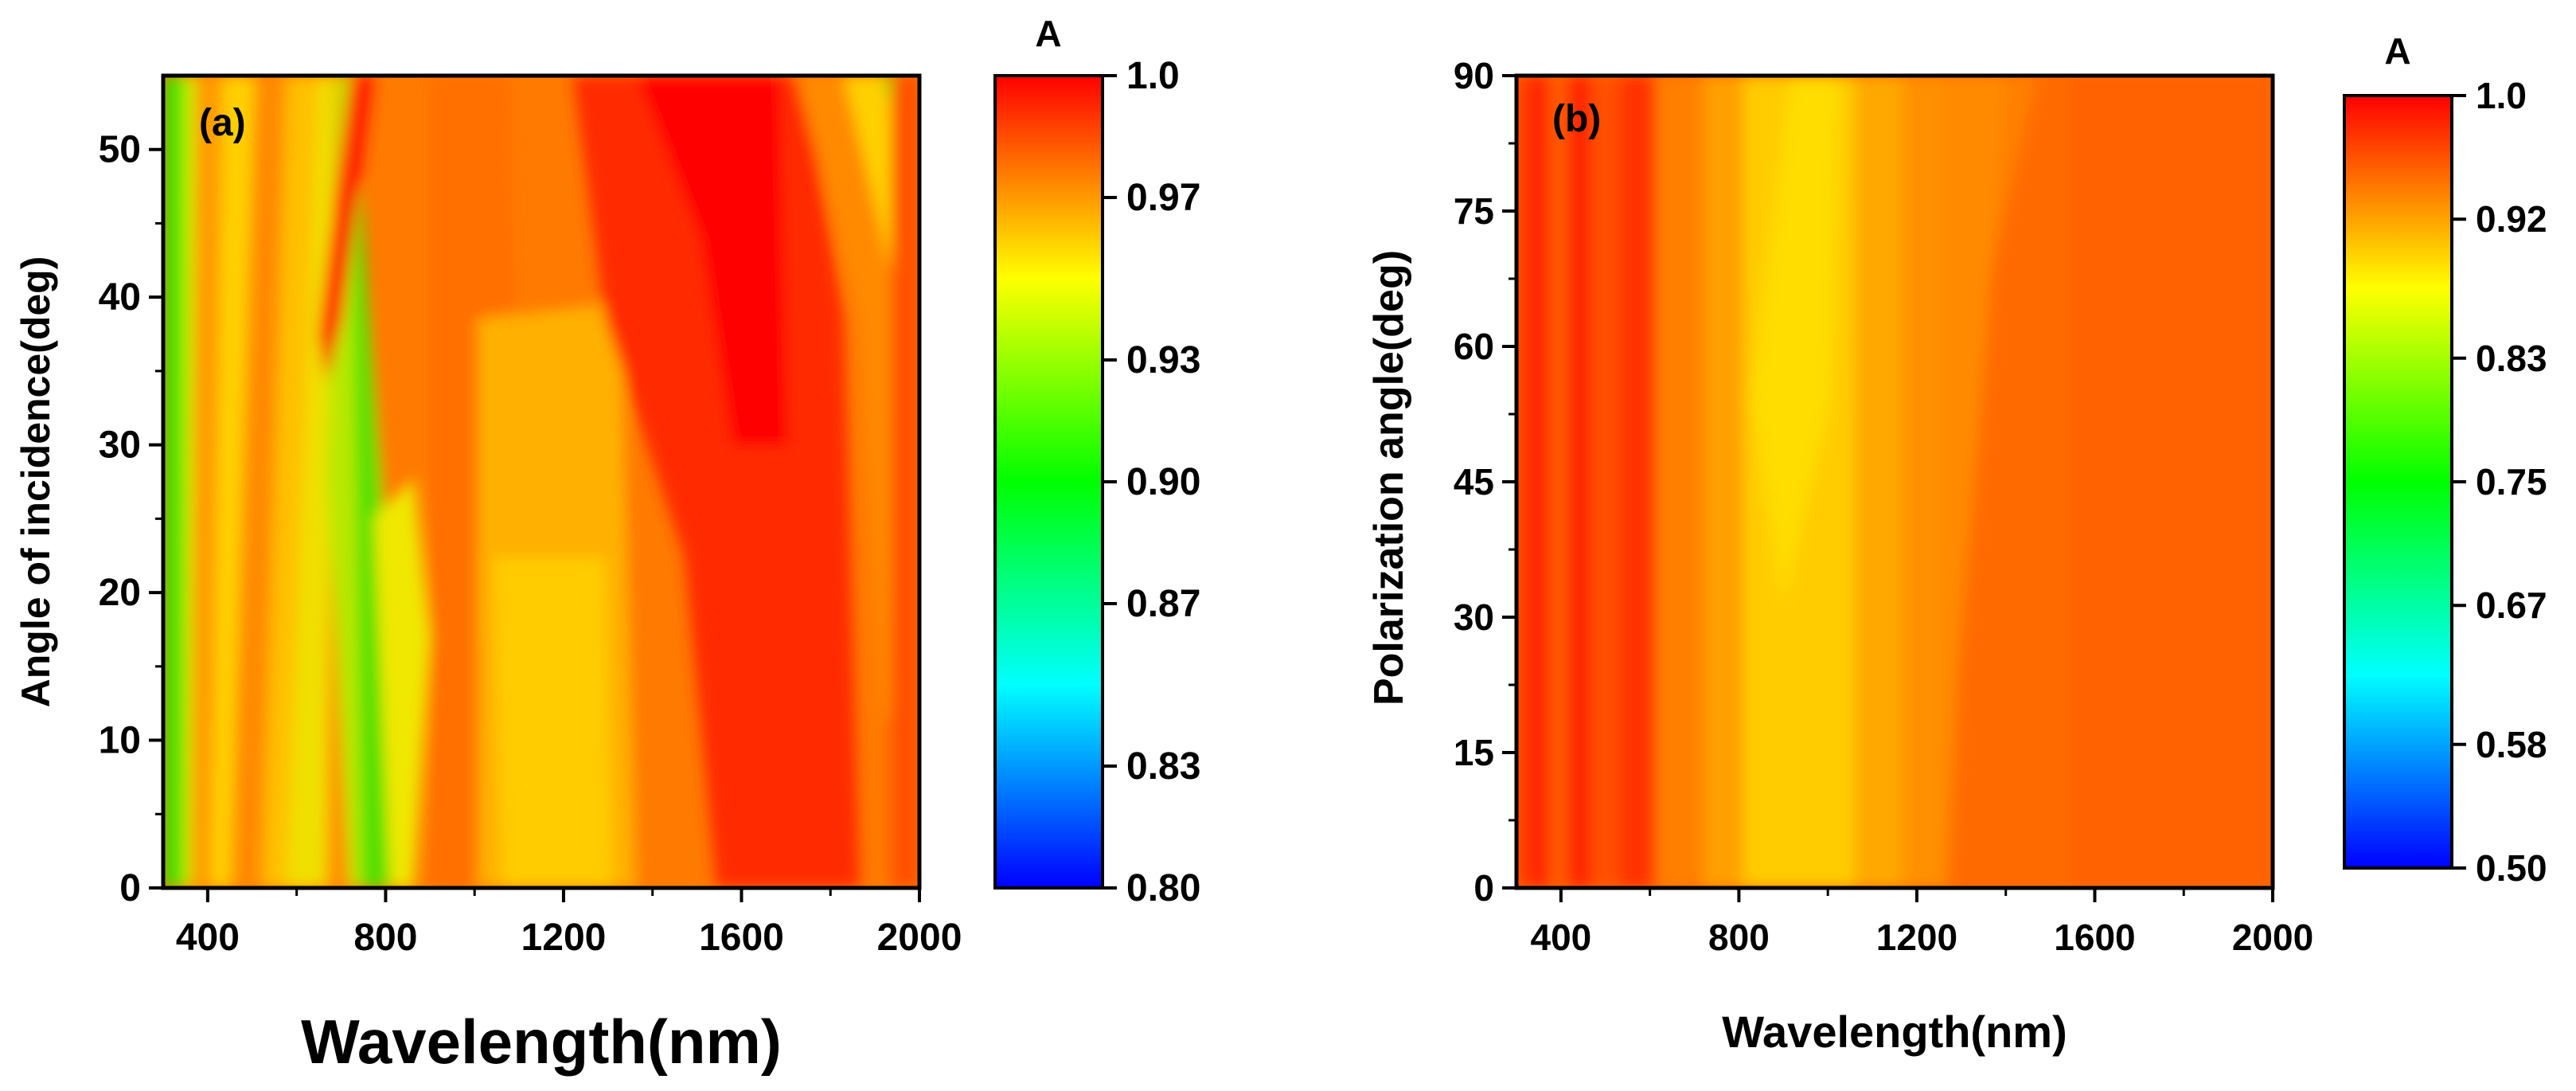 This screenshot has height=1091, width=2576. I want to click on colorbar-a-ticks: 0.80 0.83 0.87 0.90 0.93 0.97 1.0, so click(1151, 482).